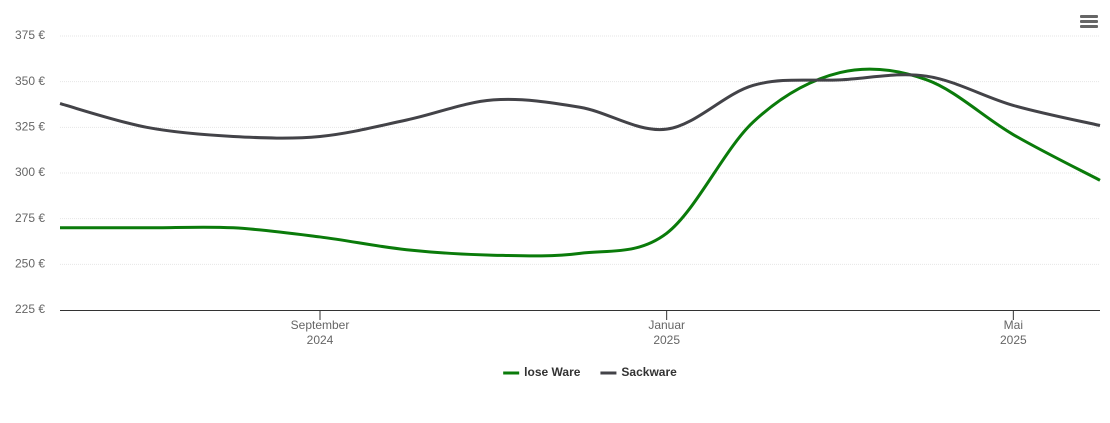 Image resolution: width=1110 pixels, height=423 pixels. Describe the element at coordinates (30, 309) in the screenshot. I see `y-tick-label: 225 €` at that location.